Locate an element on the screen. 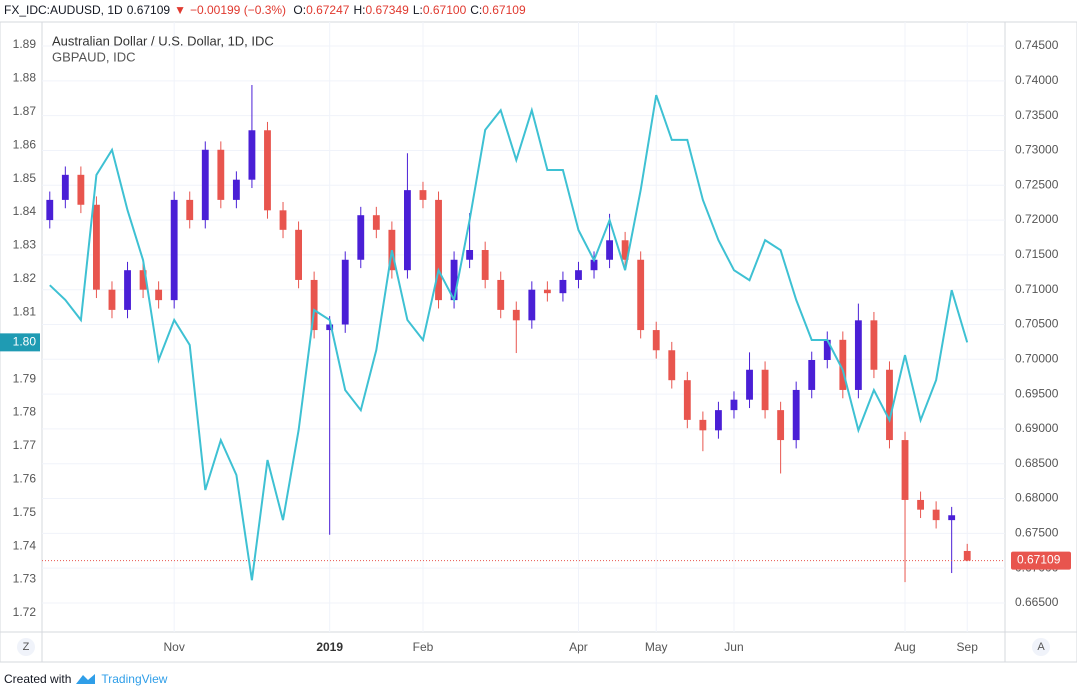  y-tick-label: 1.82 is located at coordinates (25, 278).